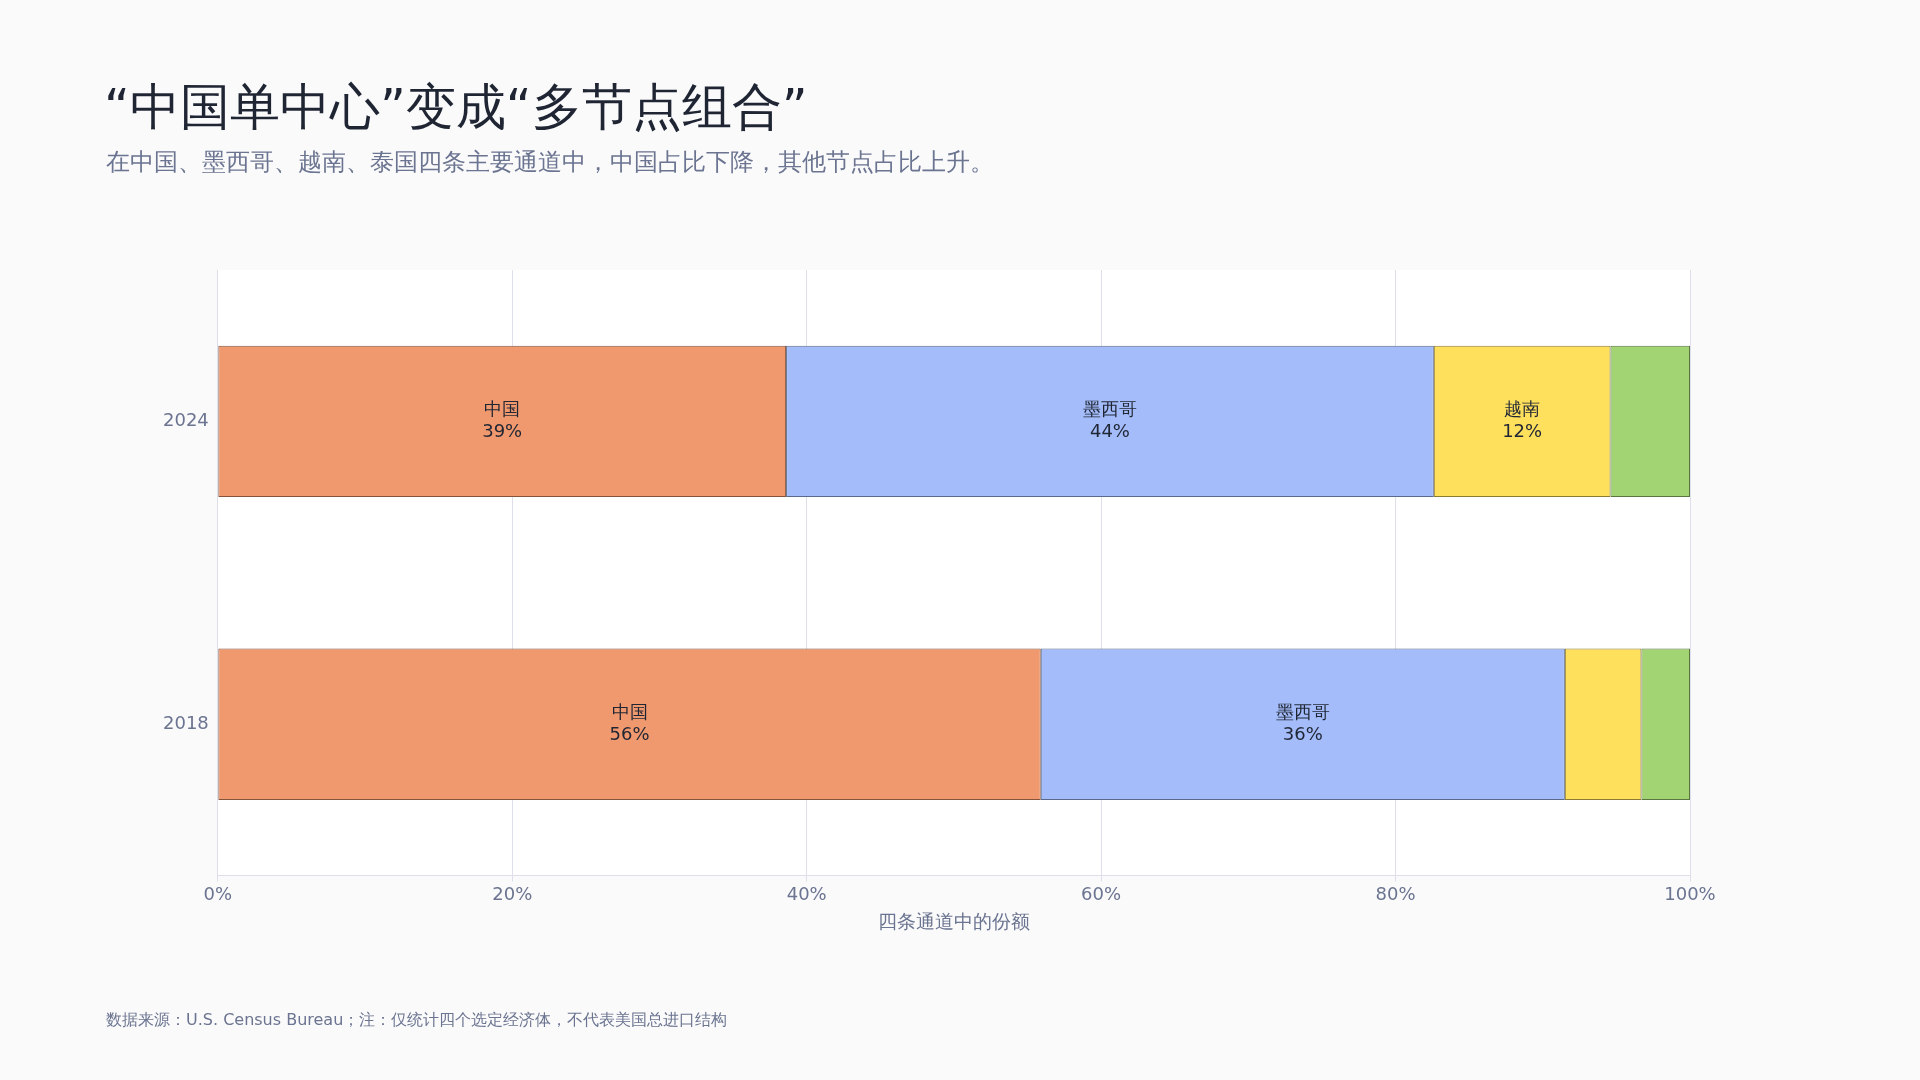 The height and width of the screenshot is (1080, 1920). What do you see at coordinates (218, 894) in the screenshot?
I see `x-tick-label: 0%` at bounding box center [218, 894].